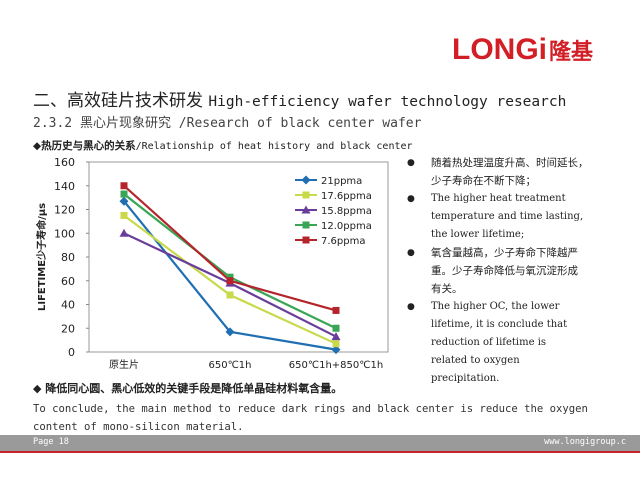  What do you see at coordinates (585, 442) in the screenshot?
I see `footer-url: www.longigroup.c` at bounding box center [585, 442].